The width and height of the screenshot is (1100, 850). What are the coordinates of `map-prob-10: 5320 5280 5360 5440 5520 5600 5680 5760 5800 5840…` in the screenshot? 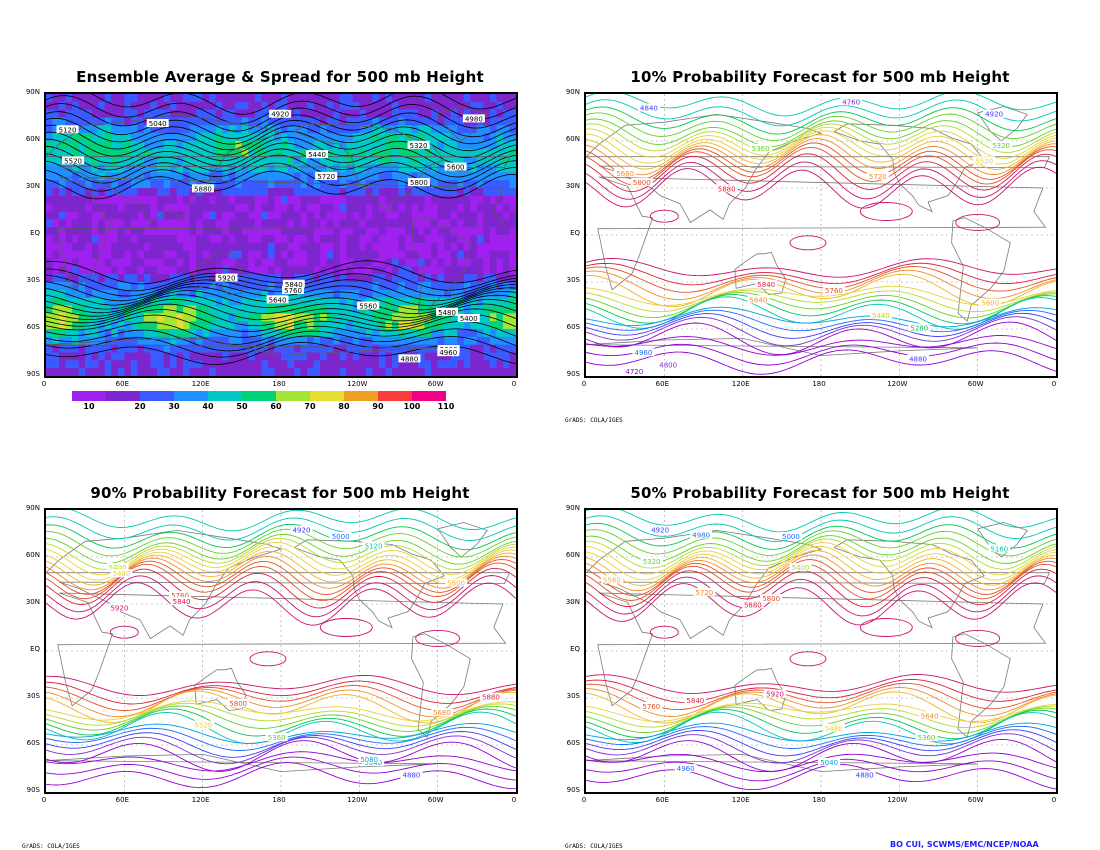 It's located at (821, 235).